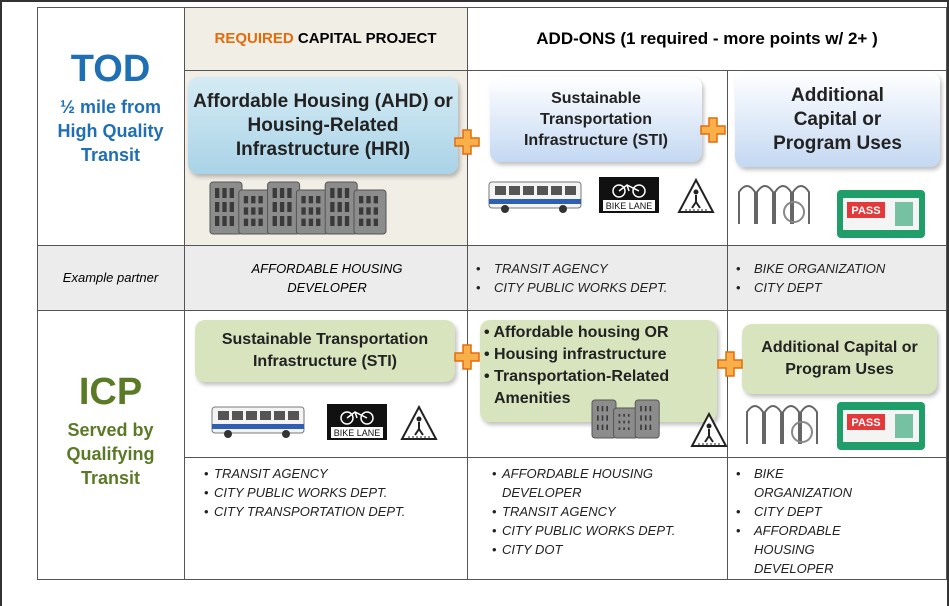 This screenshot has width=949, height=606. What do you see at coordinates (110, 392) in the screenshot?
I see `icp-title: ICP` at bounding box center [110, 392].